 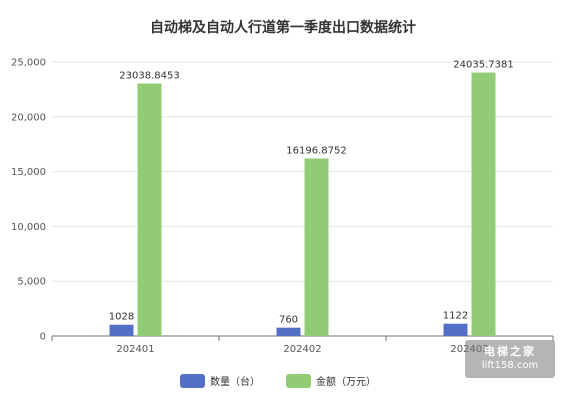 What do you see at coordinates (316, 150) in the screenshot?
I see `data-label: 16196.8752` at bounding box center [316, 150].